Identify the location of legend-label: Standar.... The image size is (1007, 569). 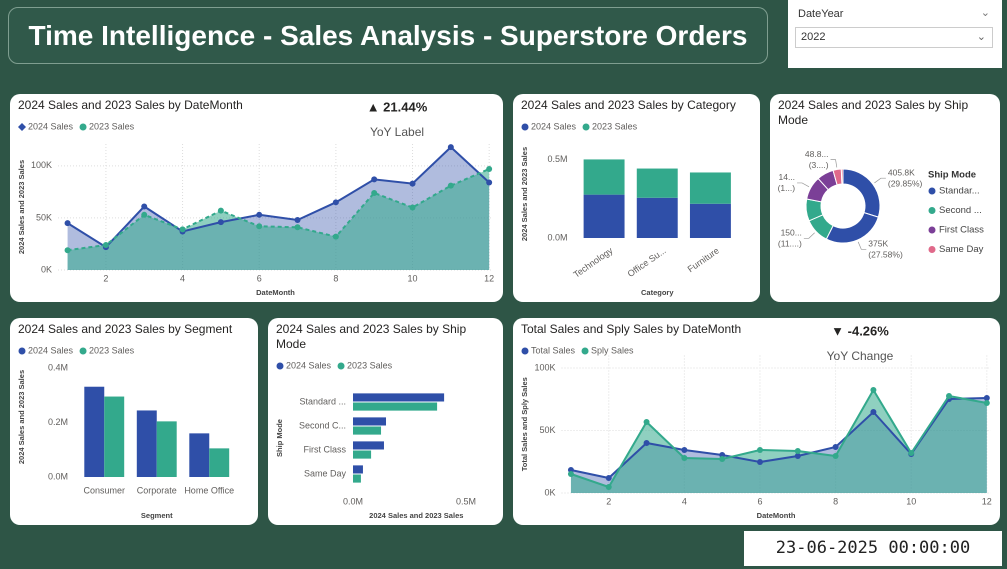
(959, 191).